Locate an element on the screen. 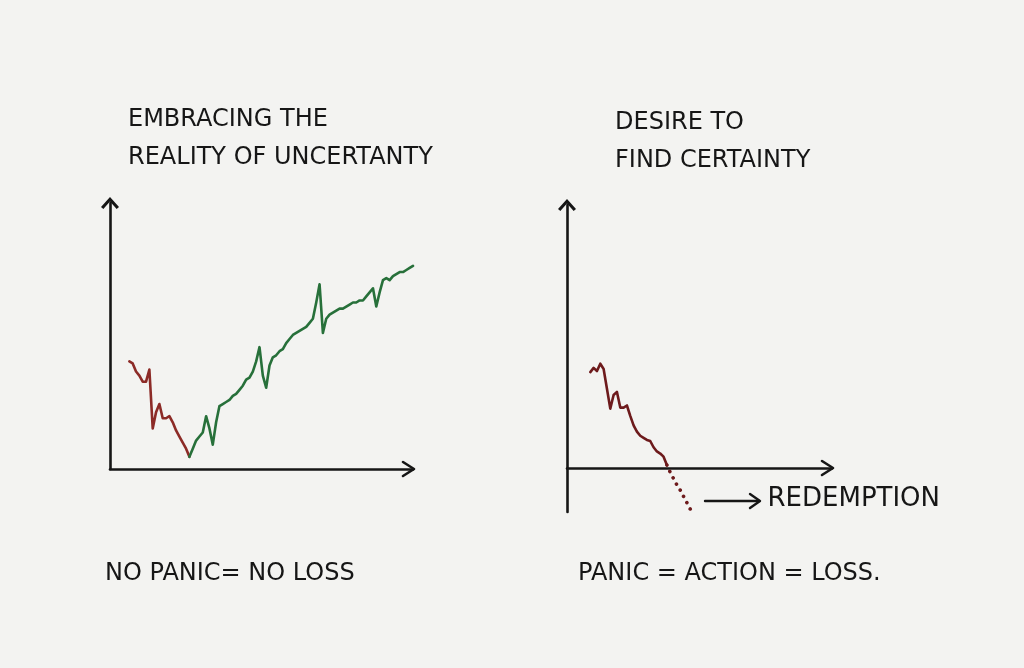 The image size is (1024, 668). chart-title: DESIRE TO FIND CERTAINTY is located at coordinates (713, 140).